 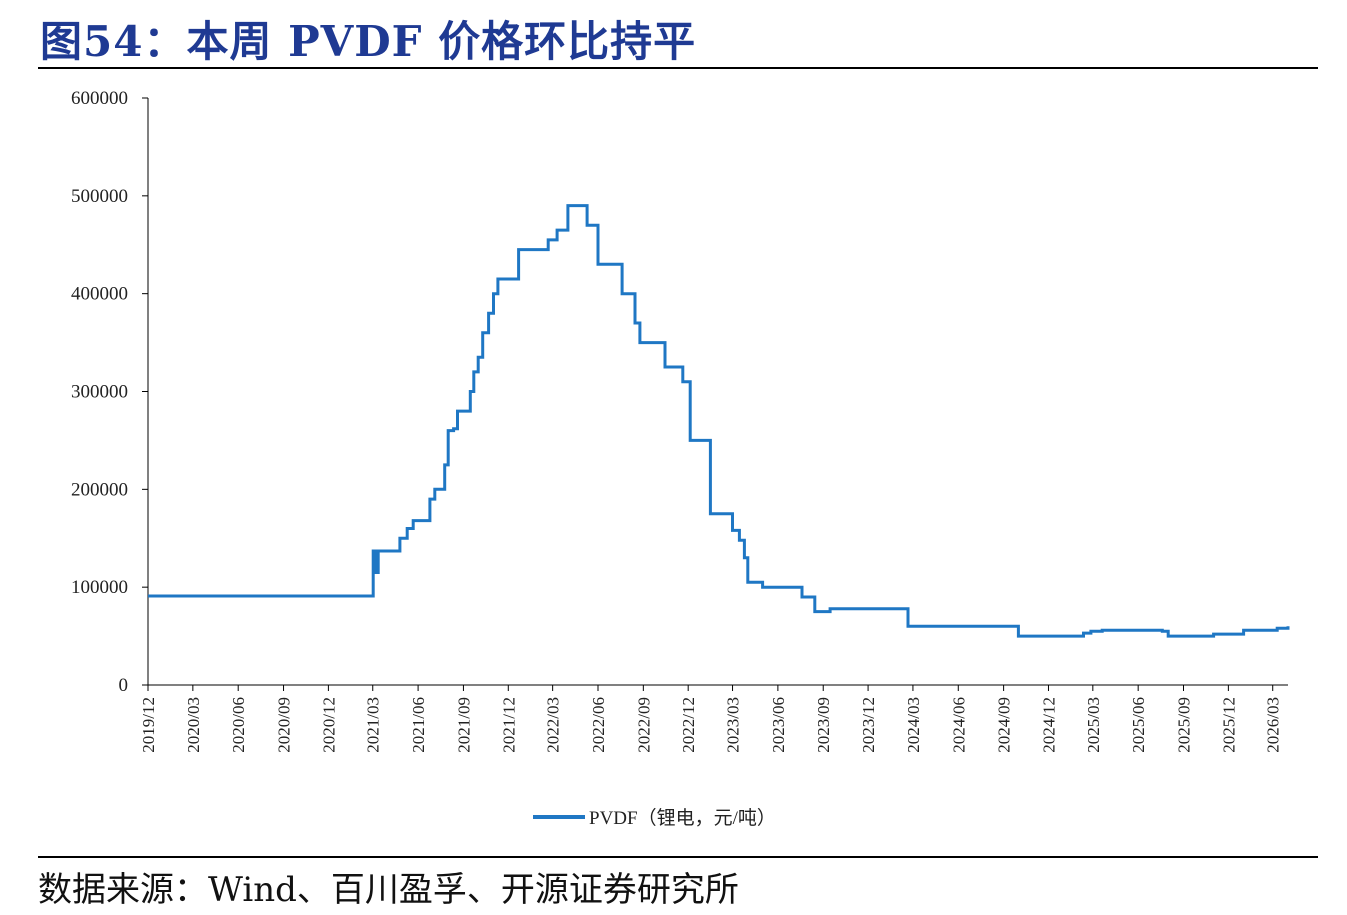 I want to click on x-tick-label: 2025/06, so click(x=1138, y=725).